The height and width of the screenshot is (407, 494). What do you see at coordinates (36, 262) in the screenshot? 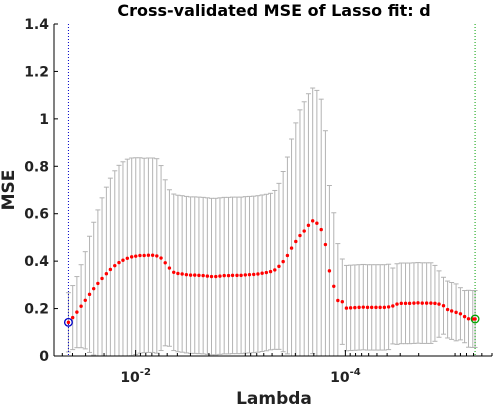
I see `y-tick-label: 0.4` at bounding box center [36, 262].